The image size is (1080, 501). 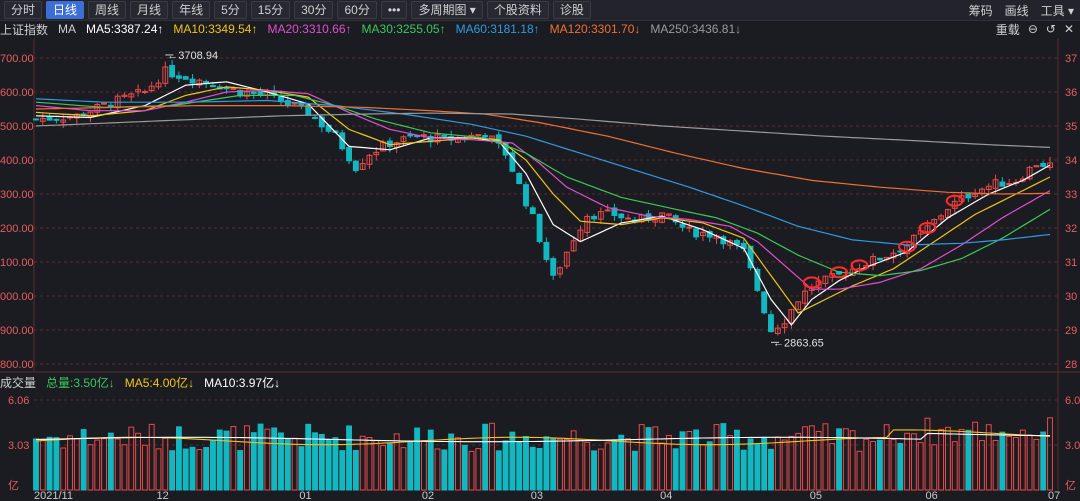 I want to click on ma-label: MA, so click(x=67, y=29).